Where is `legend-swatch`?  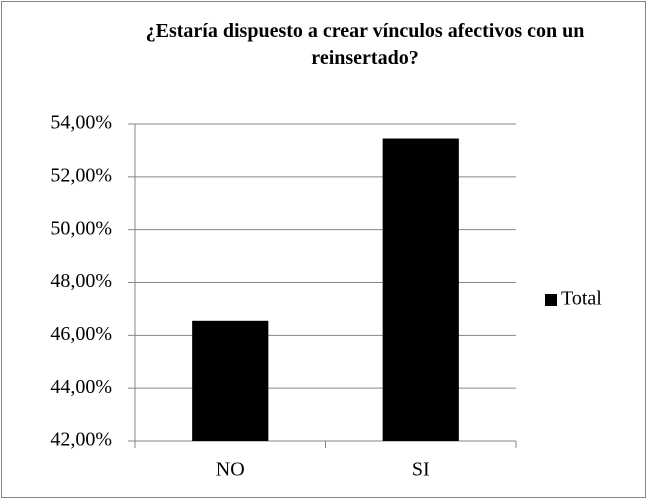
legend-swatch is located at coordinates (551, 300).